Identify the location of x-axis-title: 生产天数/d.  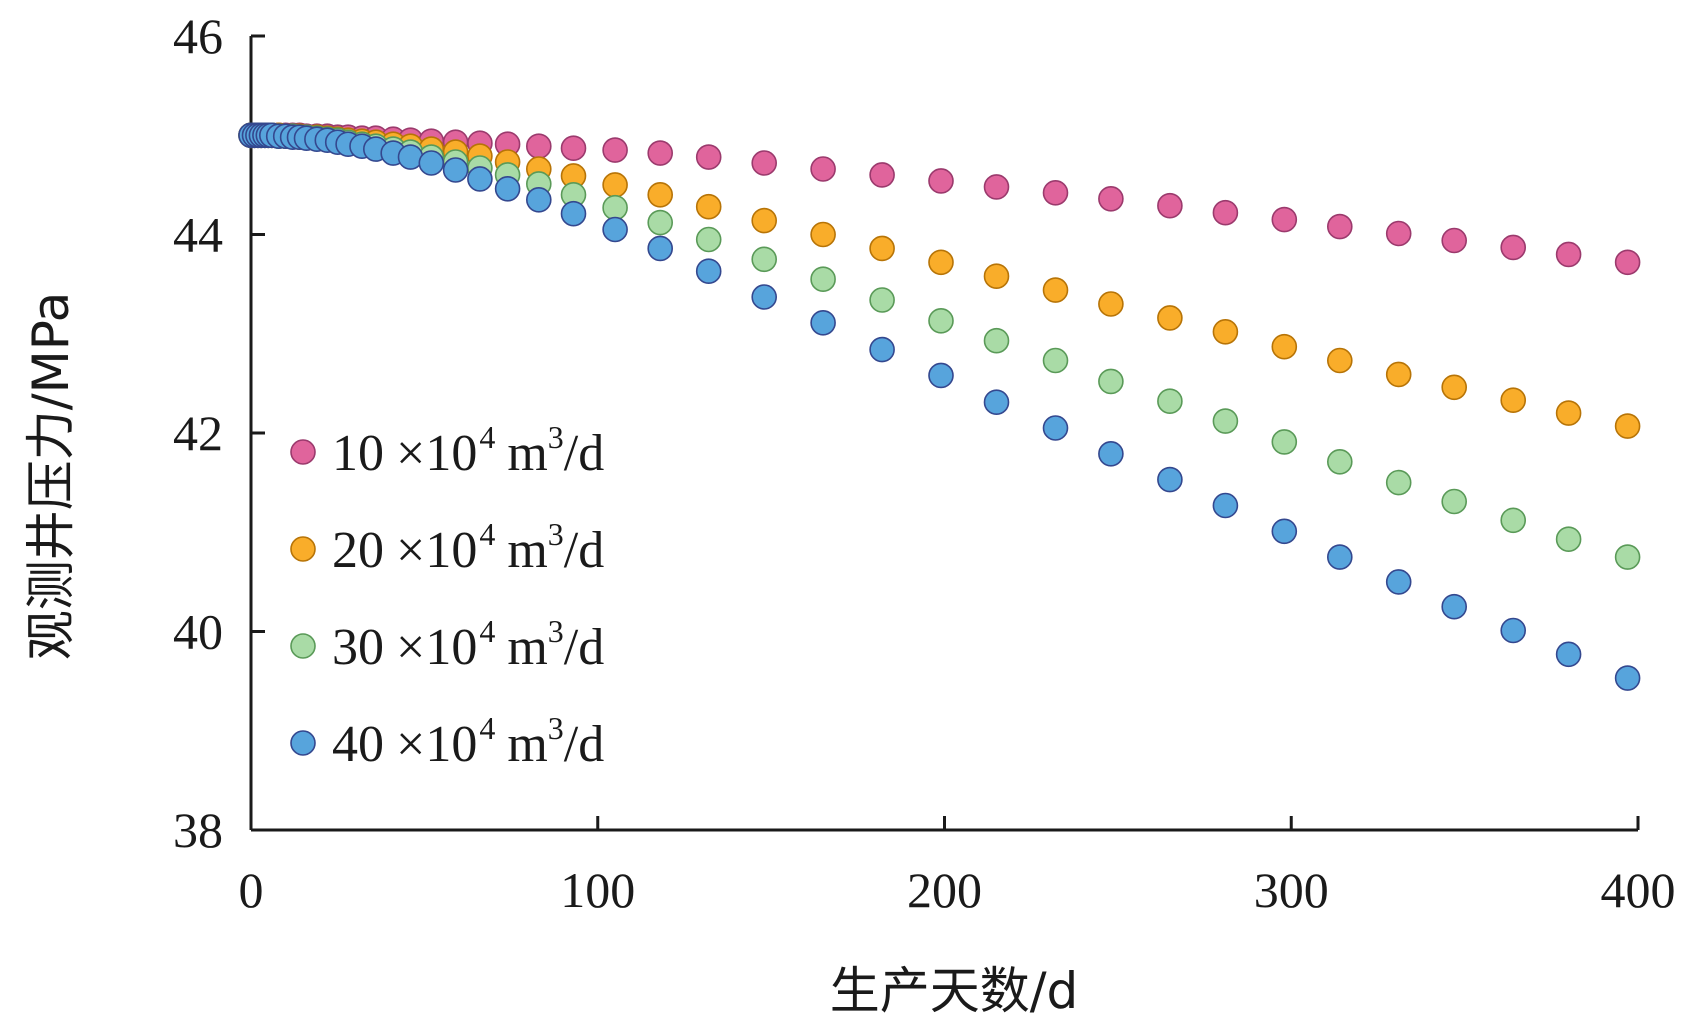
(954, 991).